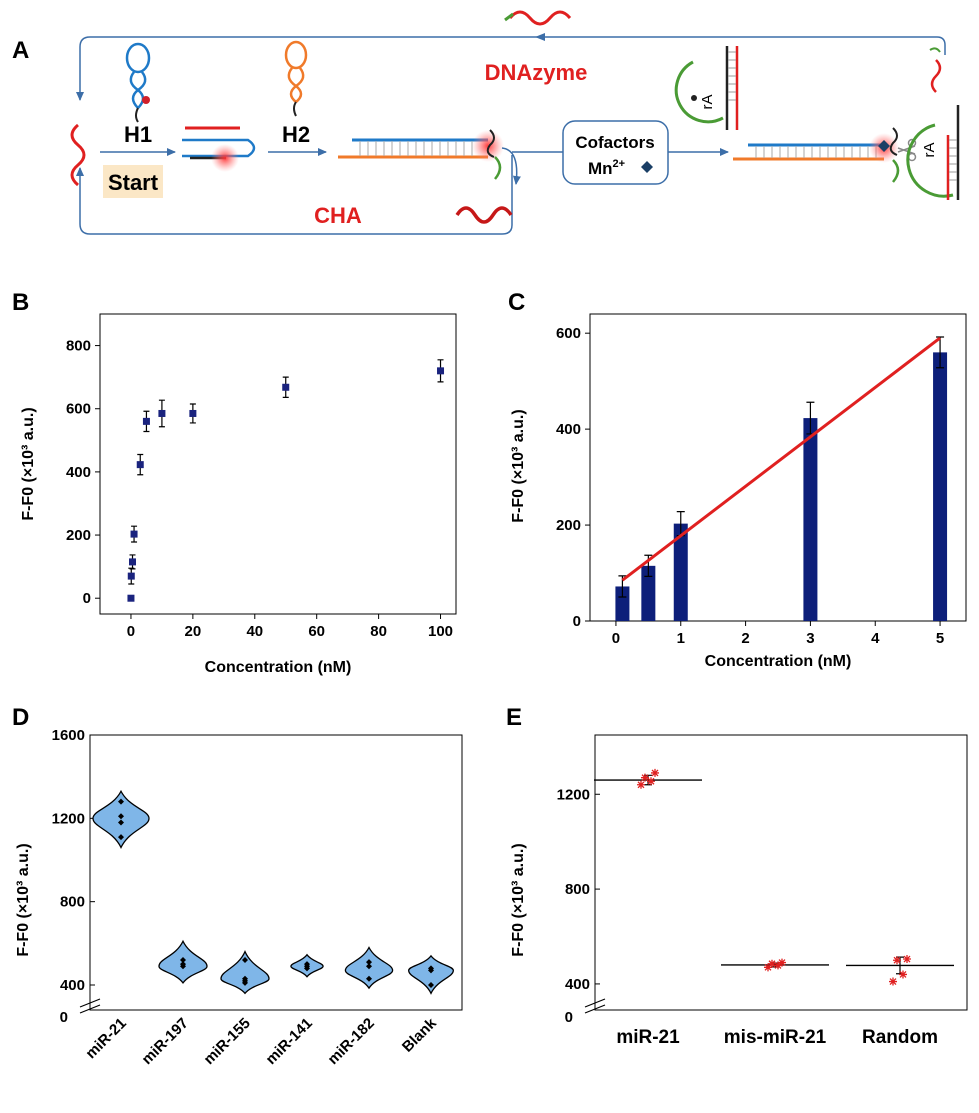 Image resolution: width=979 pixels, height=1113 pixels. Describe the element at coordinates (846, 152) in the screenshot. I see `cleavage-duplex: rA` at that location.